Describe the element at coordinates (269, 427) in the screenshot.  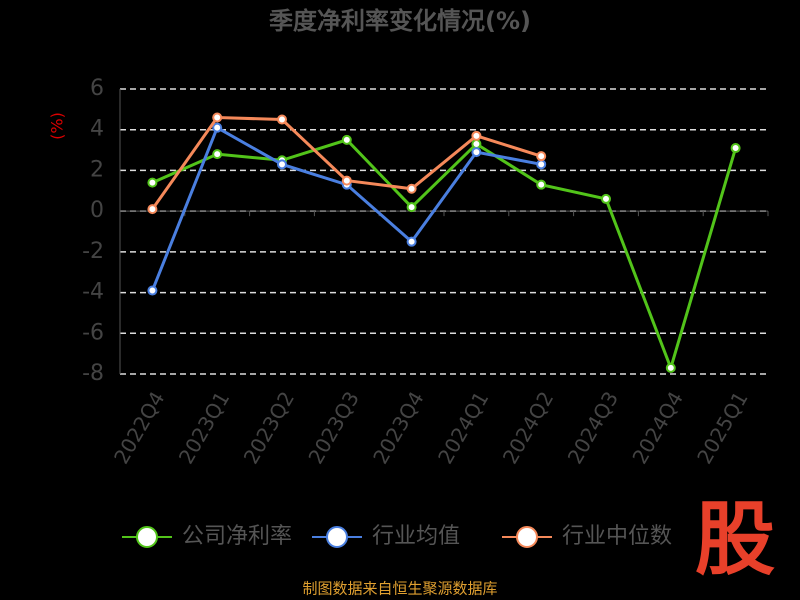
I see `x-tick-label: 2023Q2` at that location.